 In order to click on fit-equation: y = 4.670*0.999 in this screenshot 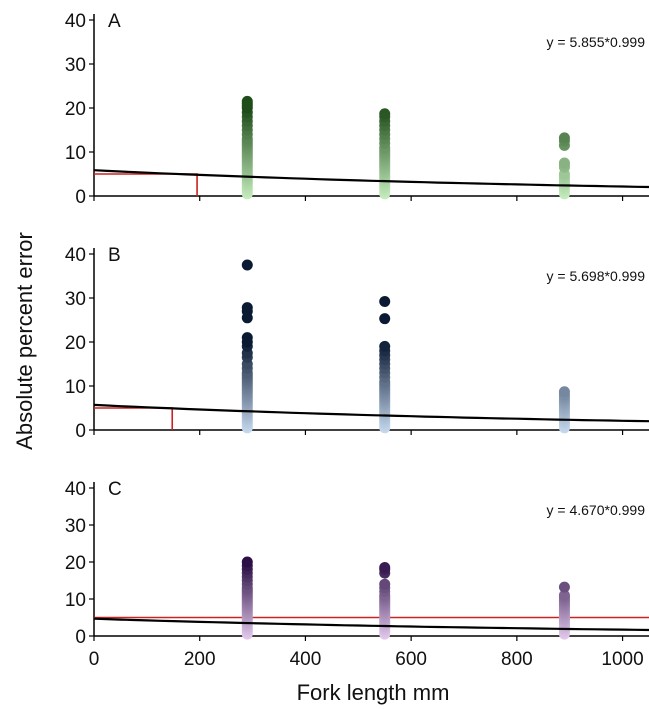, I will do `click(596, 510)`.